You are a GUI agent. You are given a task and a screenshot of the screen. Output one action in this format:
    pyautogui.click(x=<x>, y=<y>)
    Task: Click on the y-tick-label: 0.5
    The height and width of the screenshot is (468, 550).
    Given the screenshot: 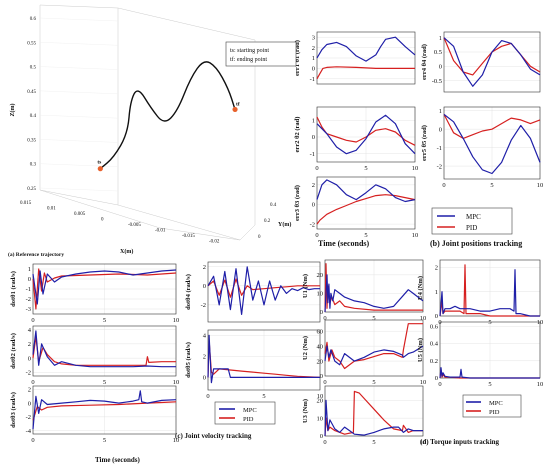 What is the action you would take?
    pyautogui.click(x=438, y=52)
    